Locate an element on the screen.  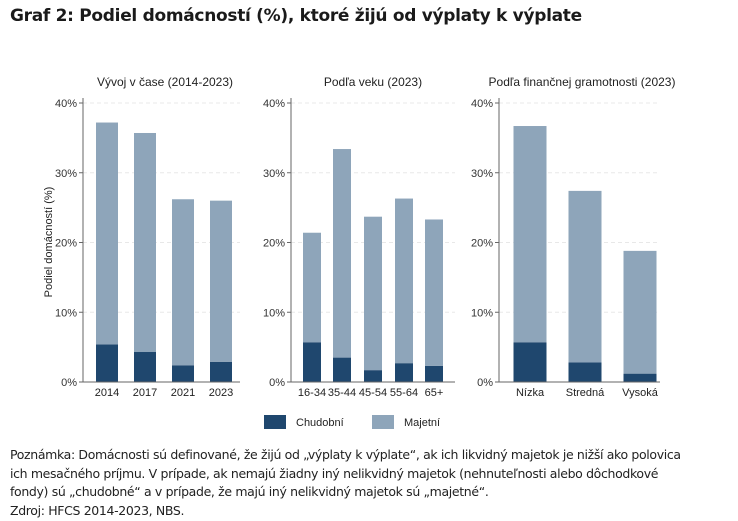
x-tick-label: 55-64 is located at coordinates (404, 393).